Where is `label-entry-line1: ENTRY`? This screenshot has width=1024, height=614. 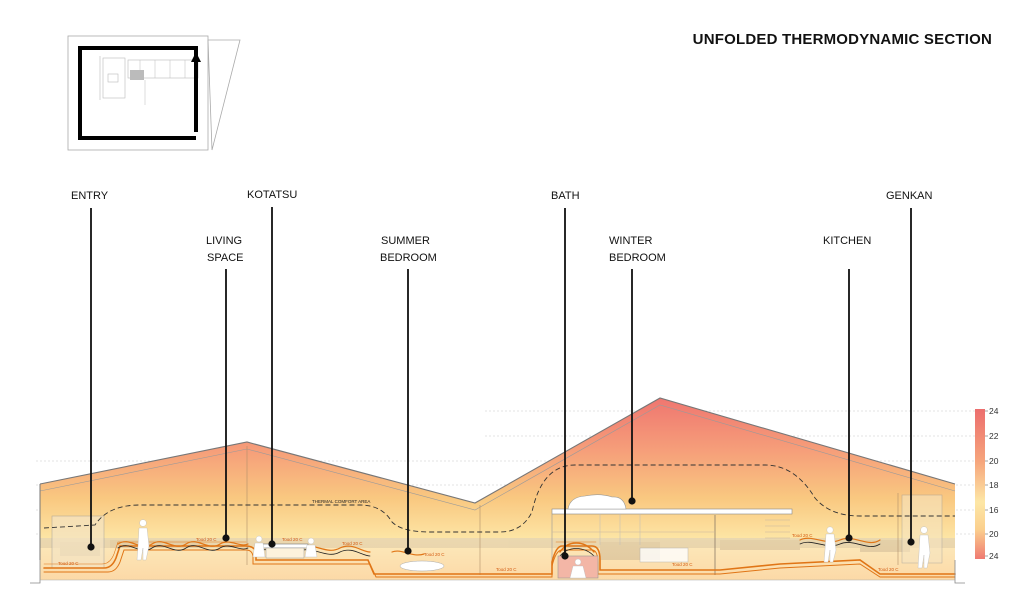 label-entry-line1: ENTRY is located at coordinates (90, 196).